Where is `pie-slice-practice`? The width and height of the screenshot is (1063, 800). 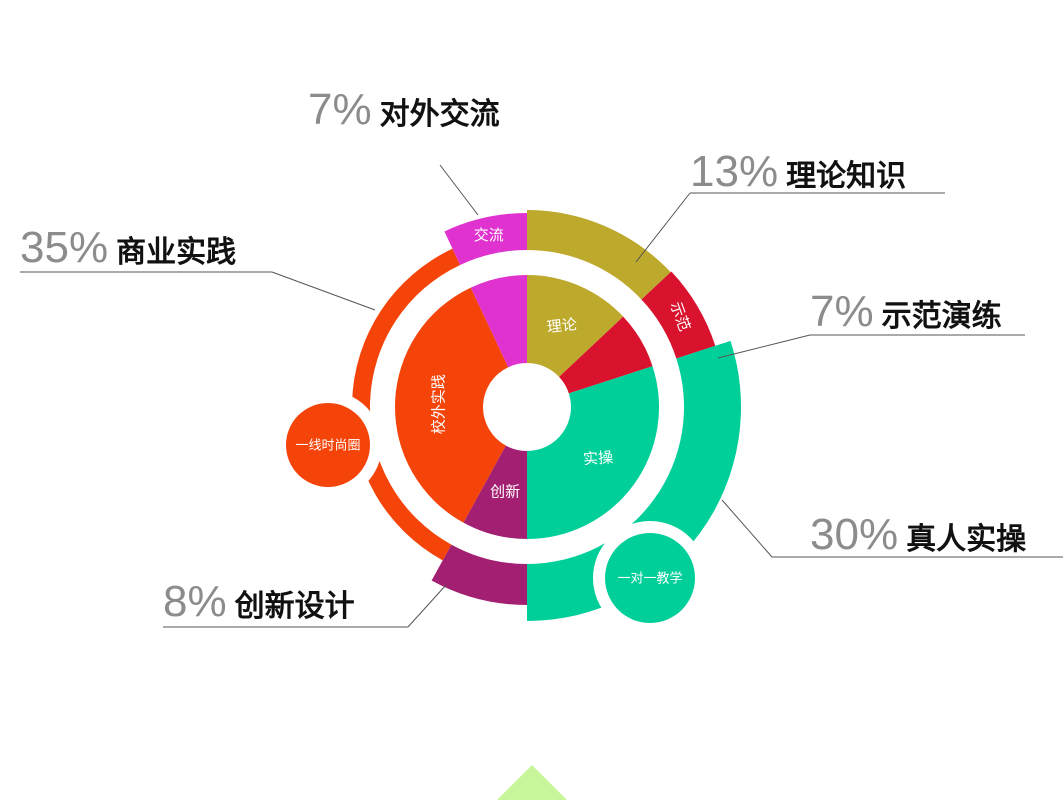 pie-slice-practice is located at coordinates (593, 452).